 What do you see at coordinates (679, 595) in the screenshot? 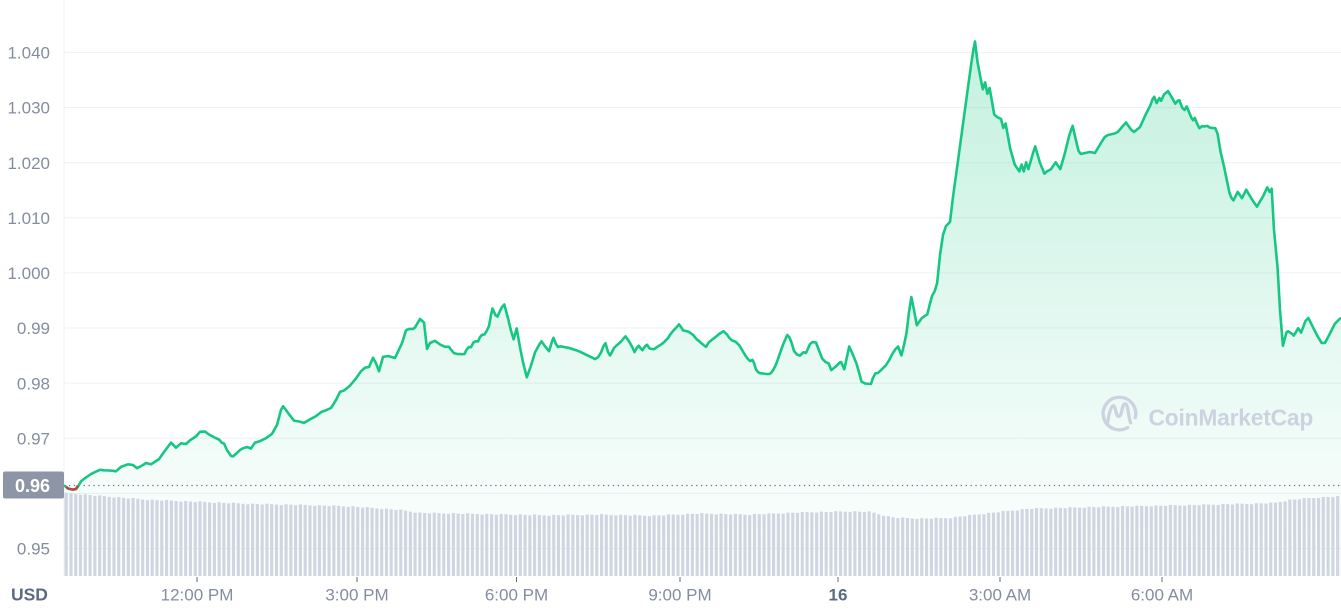
I see `svg-text: 9:00 PM` at bounding box center [679, 595].